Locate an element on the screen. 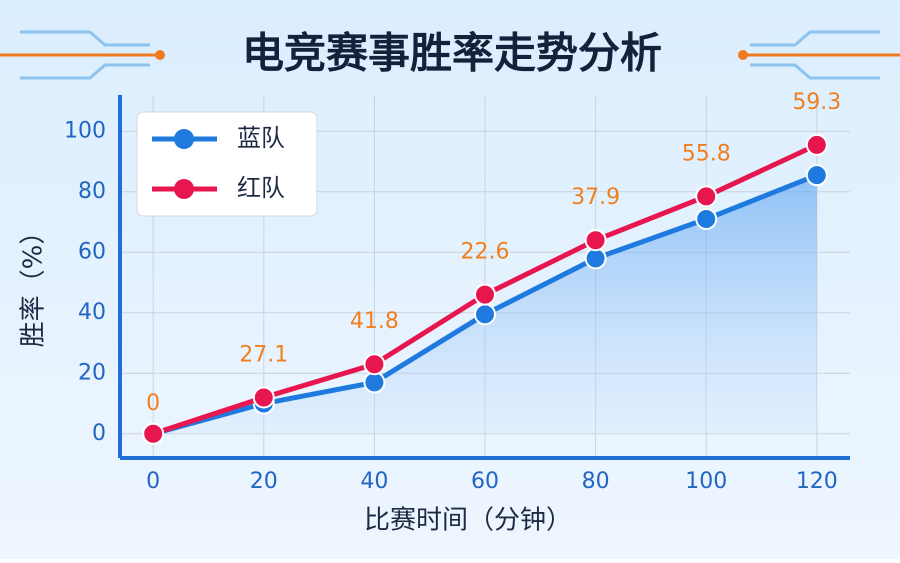 The width and height of the screenshot is (900, 563). x-tick-label: 80 is located at coordinates (596, 481).